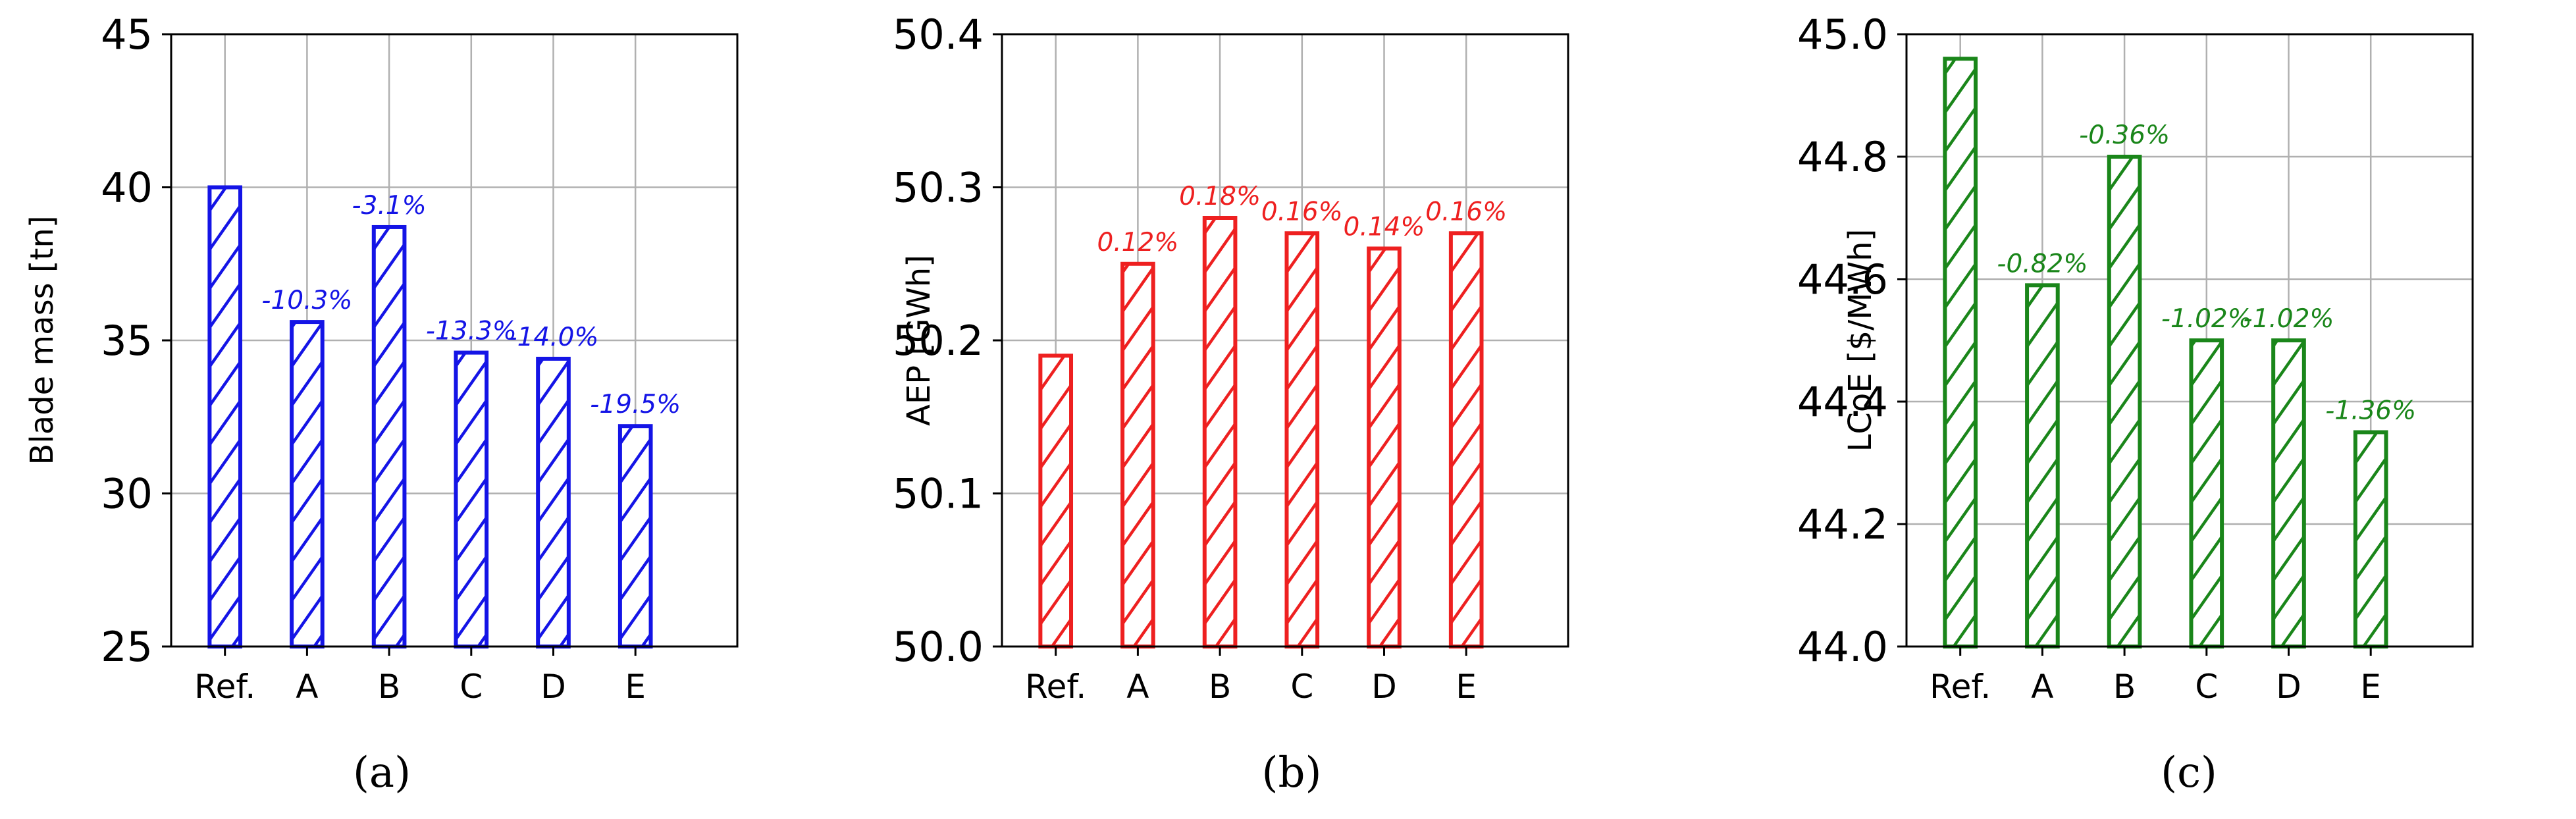 The image size is (2576, 819). What do you see at coordinates (1842, 524) in the screenshot?
I see `y-tick-label: 44.2` at bounding box center [1842, 524].